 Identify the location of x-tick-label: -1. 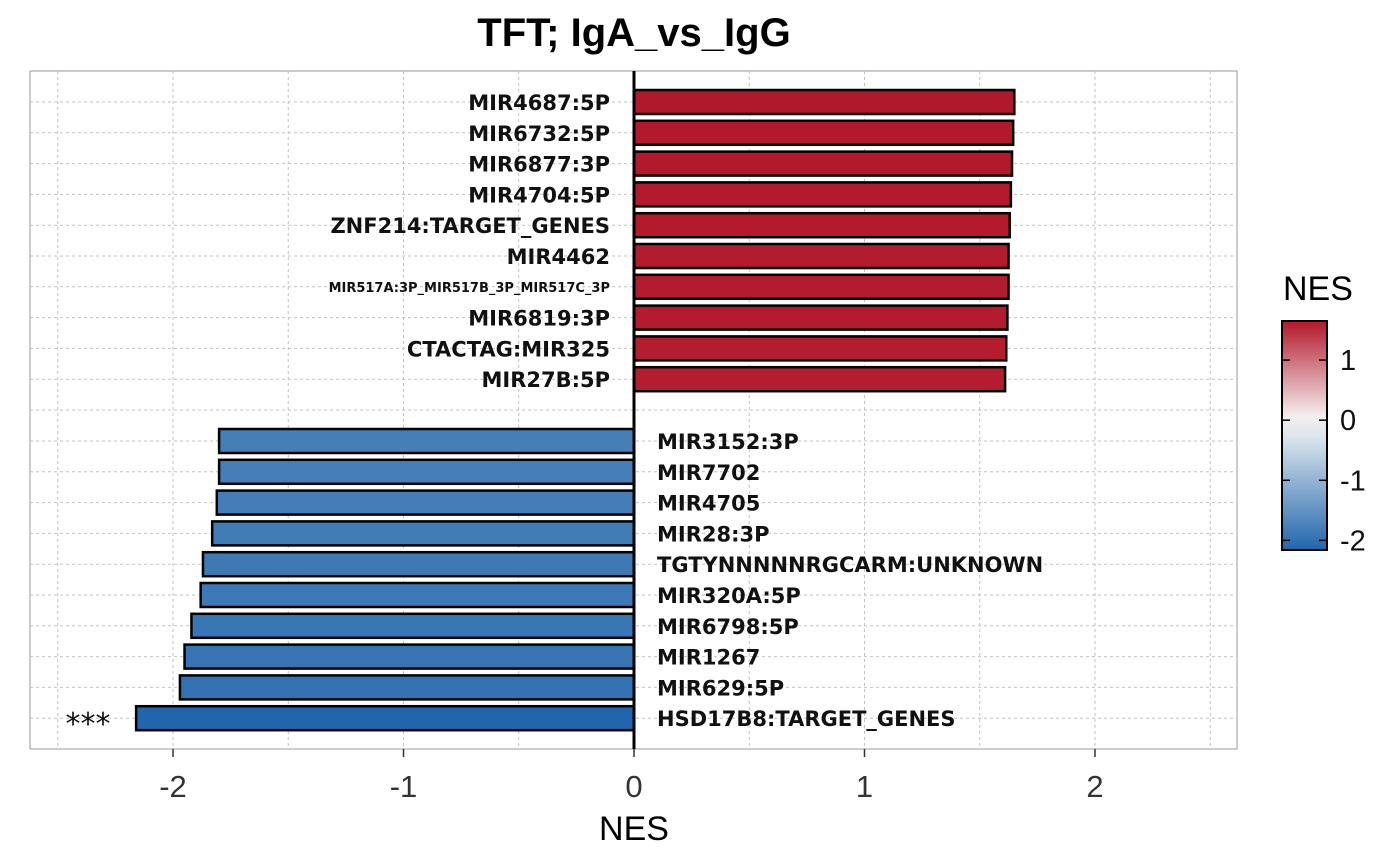
(404, 786).